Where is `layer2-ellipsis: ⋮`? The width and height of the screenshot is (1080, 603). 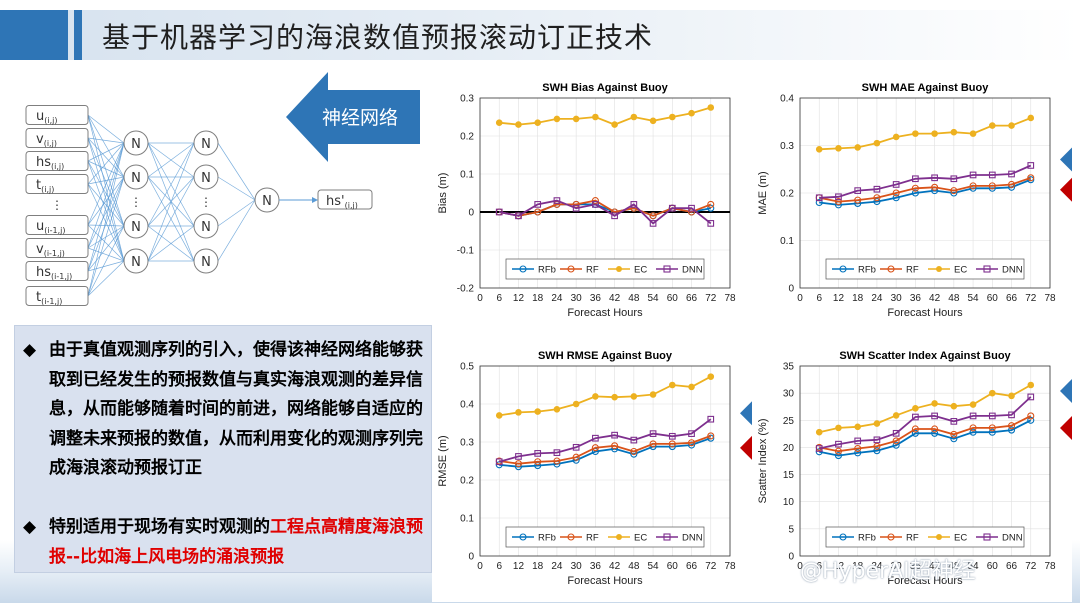
layer2-ellipsis: ⋮ is located at coordinates (206, 202).